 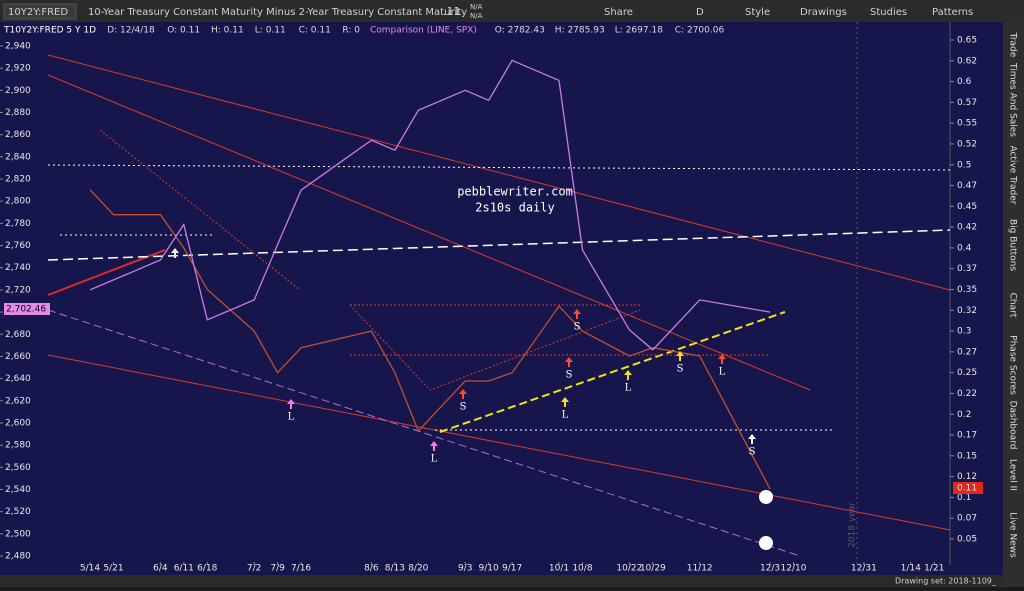 I want to click on symbol-box, so click(x=40, y=11).